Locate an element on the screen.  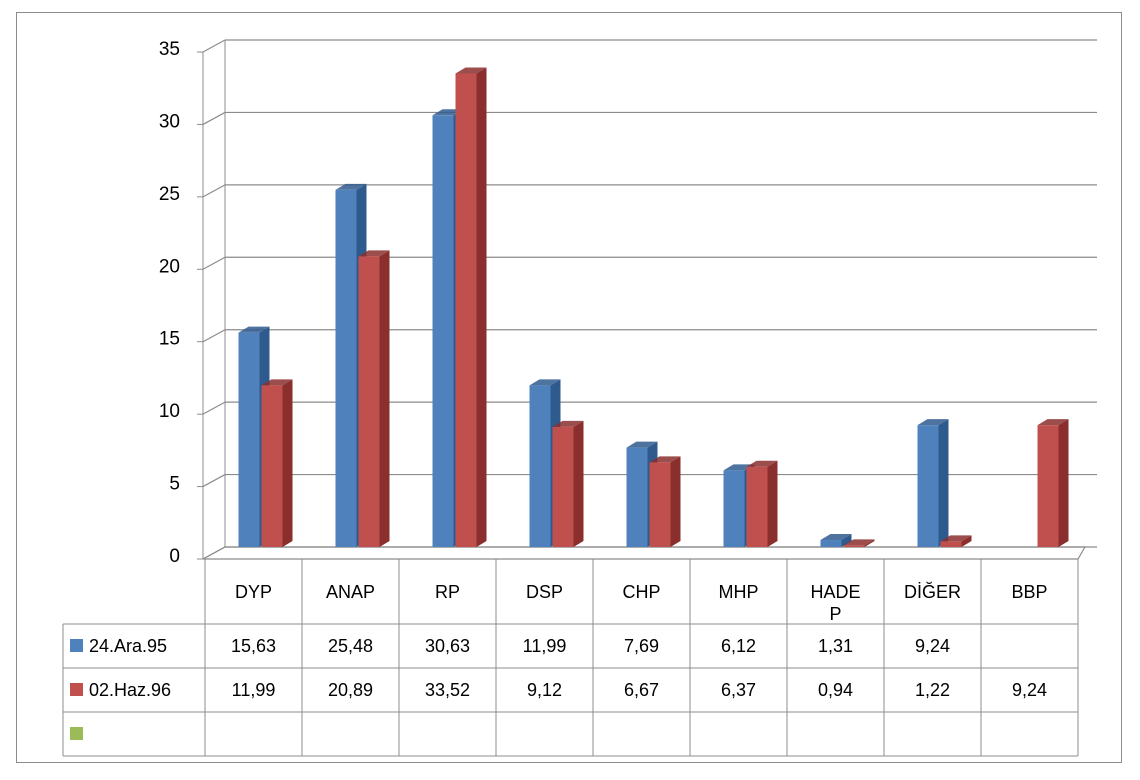
data-label: 1,31 is located at coordinates (835, 646).